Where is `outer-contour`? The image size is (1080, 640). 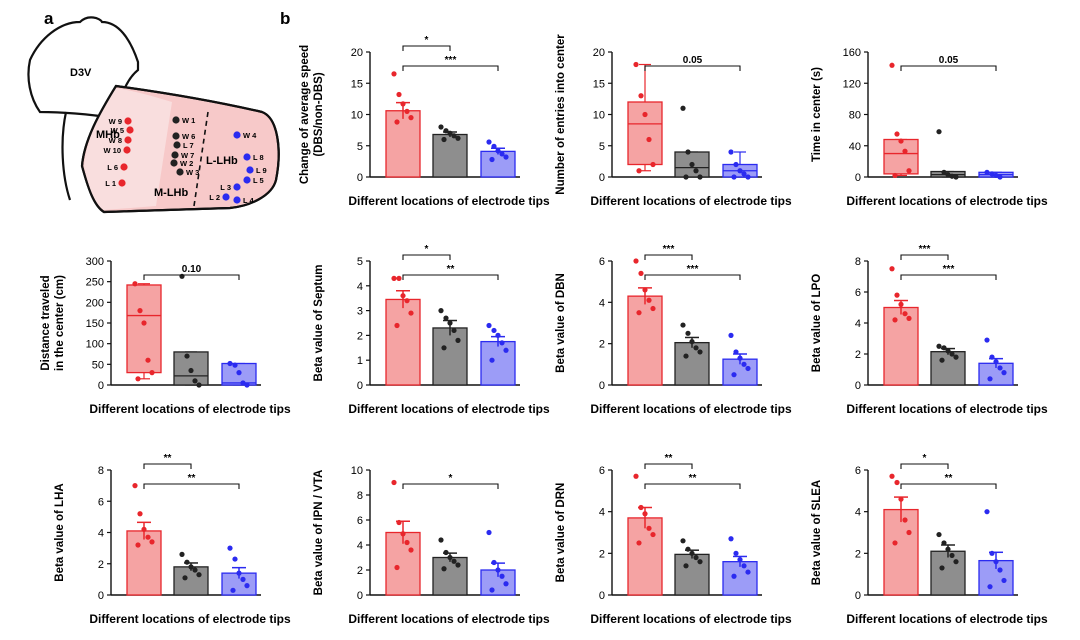
outer-contour is located at coordinates (66, 156).